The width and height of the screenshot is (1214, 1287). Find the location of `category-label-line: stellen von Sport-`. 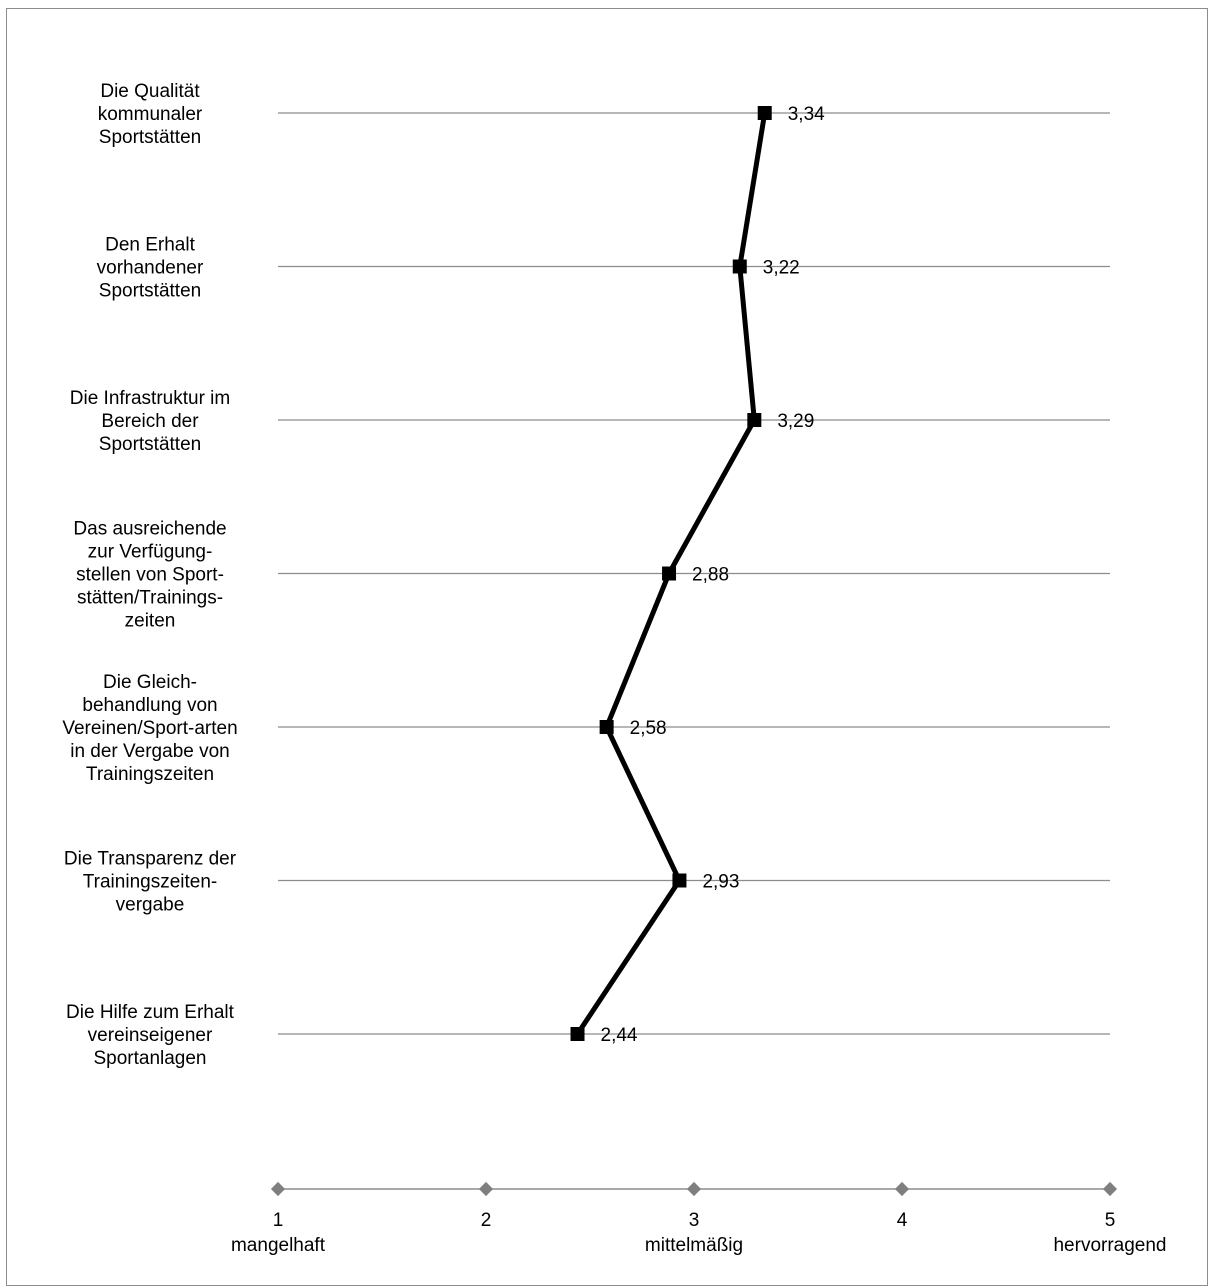

category-label-line: stellen von Sport- is located at coordinates (150, 575).